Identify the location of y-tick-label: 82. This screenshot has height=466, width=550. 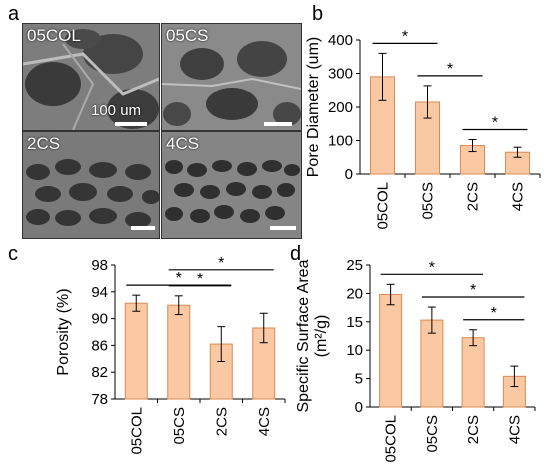
(99, 372).